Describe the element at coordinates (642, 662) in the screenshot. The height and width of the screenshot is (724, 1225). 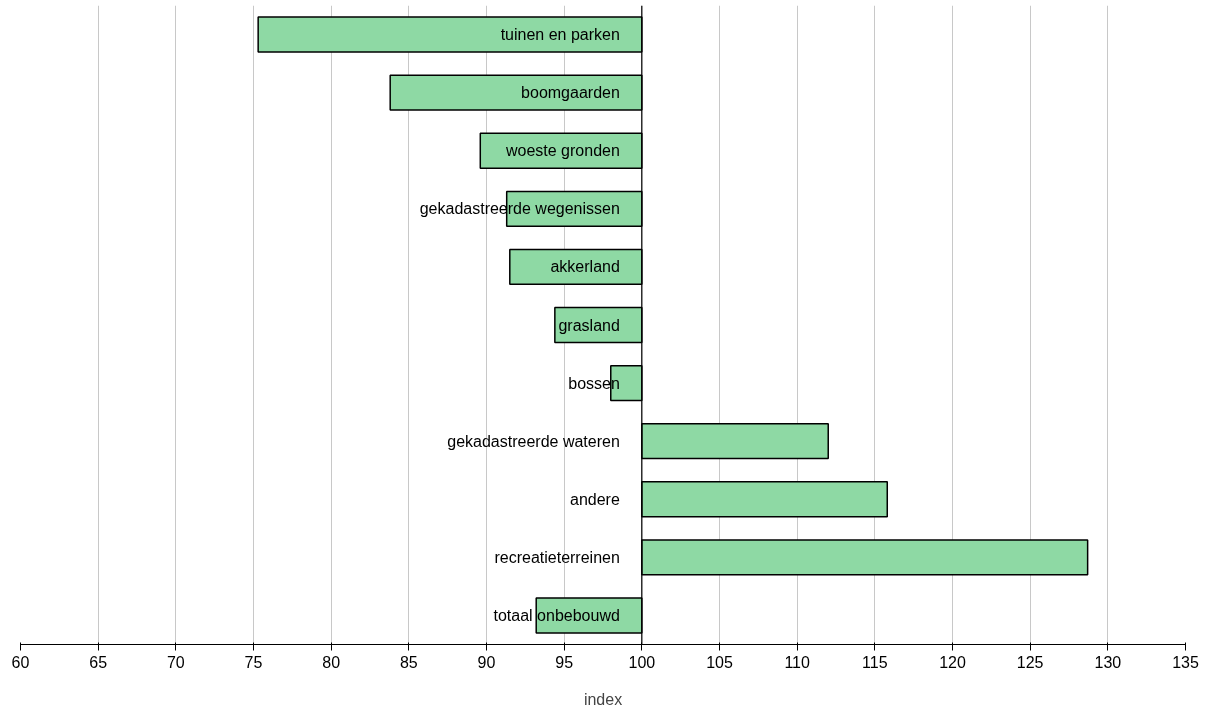
I see `x-tick-label: 100` at that location.